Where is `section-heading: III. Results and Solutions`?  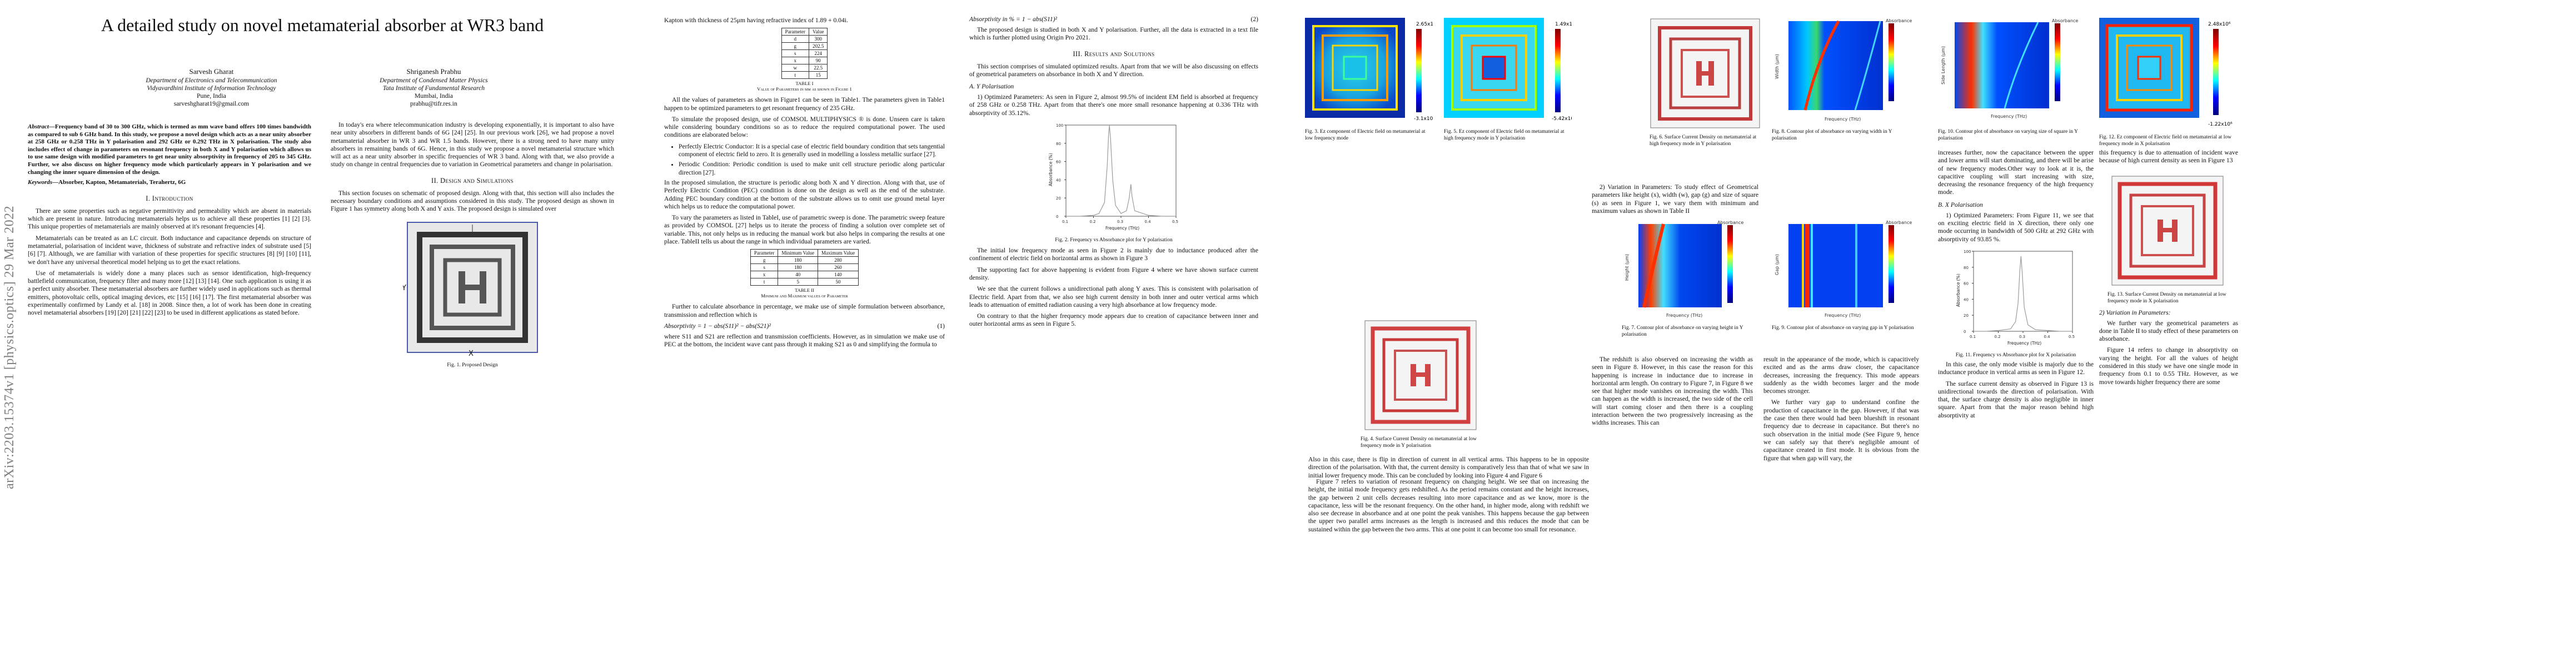 section-heading: III. Results and Solutions is located at coordinates (1114, 53).